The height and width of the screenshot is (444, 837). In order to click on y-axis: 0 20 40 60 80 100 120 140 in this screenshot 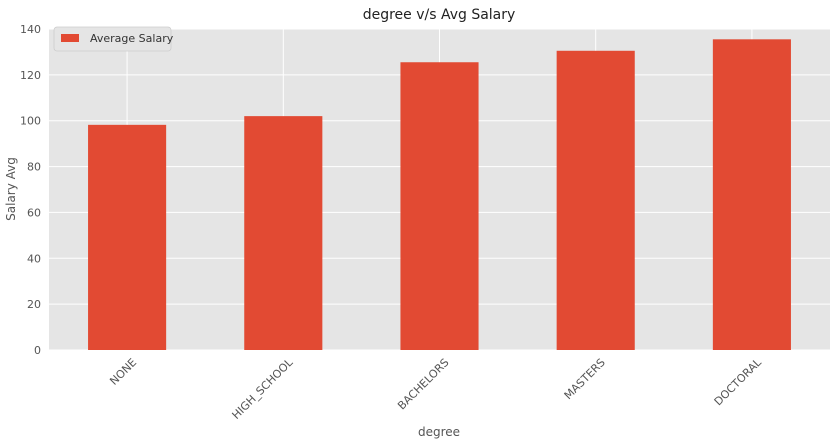, I will do `click(30, 190)`.